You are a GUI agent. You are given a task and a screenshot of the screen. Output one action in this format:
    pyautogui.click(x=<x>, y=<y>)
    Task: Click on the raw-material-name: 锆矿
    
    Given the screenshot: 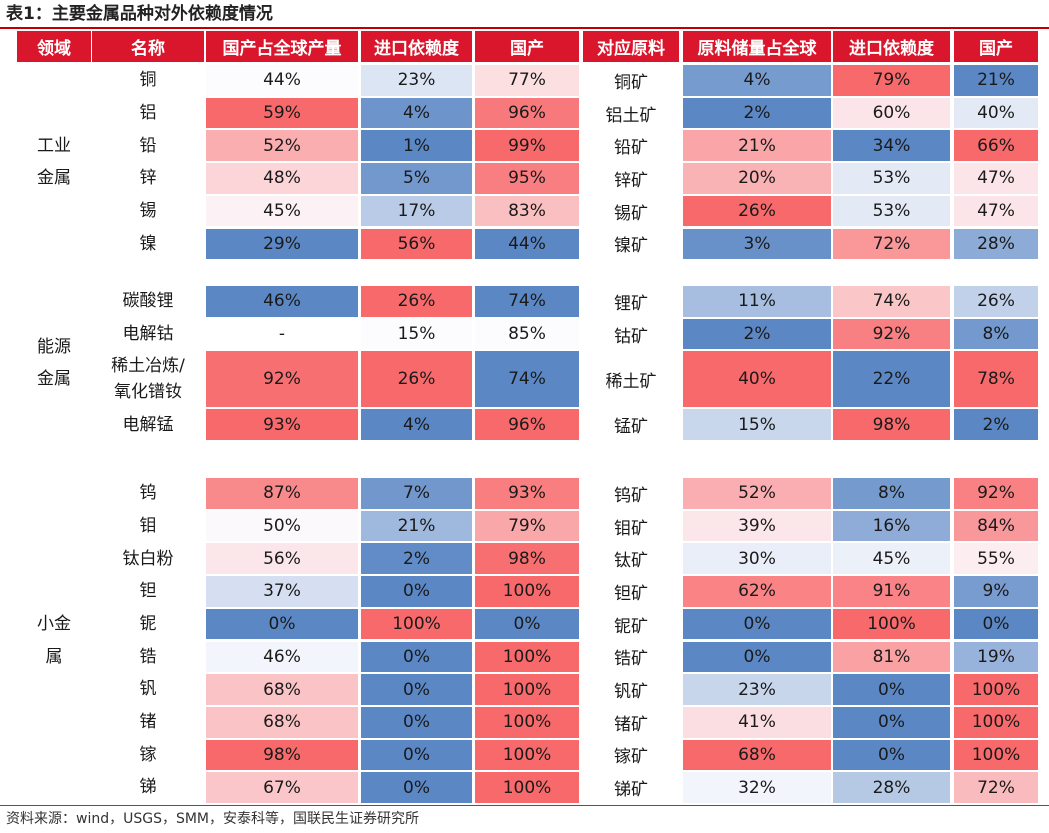 What is the action you would take?
    pyautogui.click(x=631, y=659)
    